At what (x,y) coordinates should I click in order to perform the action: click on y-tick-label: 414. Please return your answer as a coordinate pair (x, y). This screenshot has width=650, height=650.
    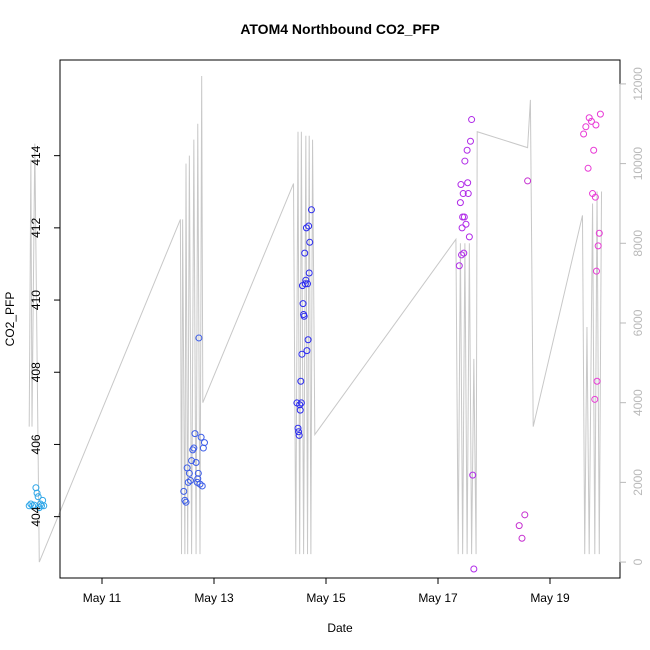
    Looking at the image, I should click on (36, 155).